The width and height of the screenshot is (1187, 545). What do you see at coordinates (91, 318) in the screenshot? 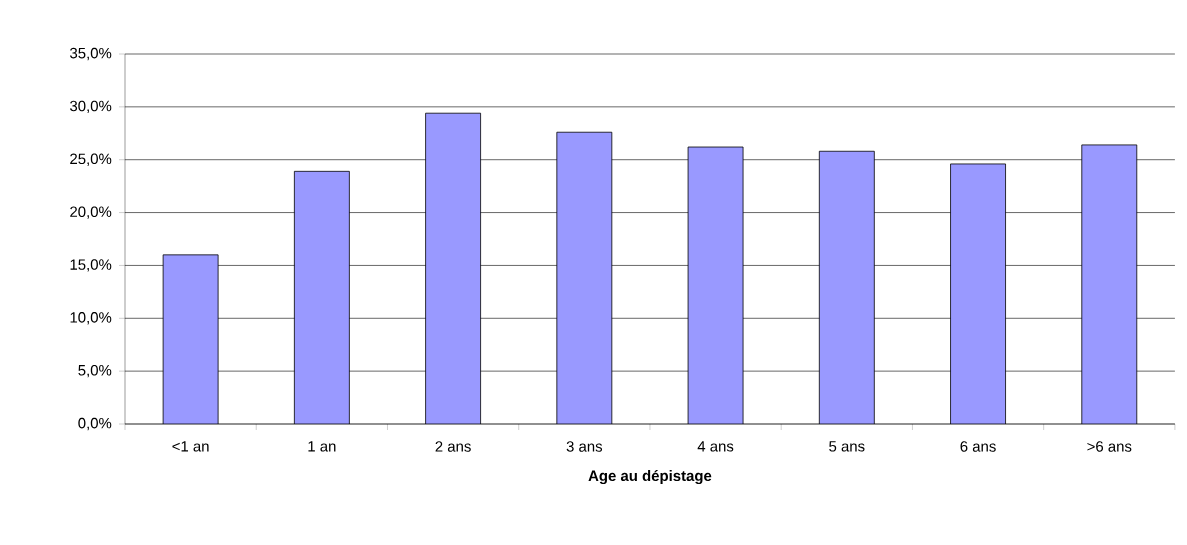
I see `y-tick-label: 10,0%` at bounding box center [91, 318].